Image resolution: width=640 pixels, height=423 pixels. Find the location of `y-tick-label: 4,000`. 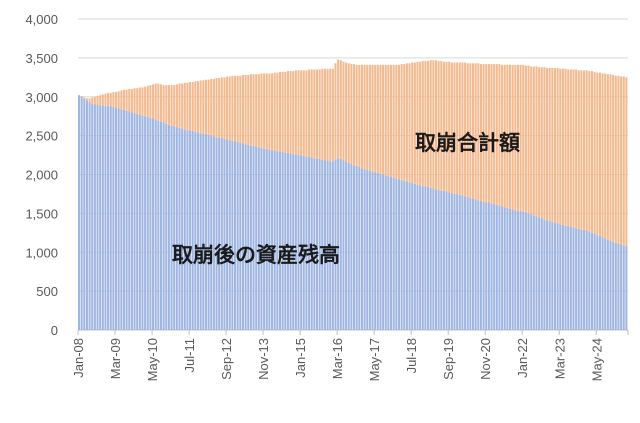

y-tick-label: 4,000 is located at coordinates (41, 19).